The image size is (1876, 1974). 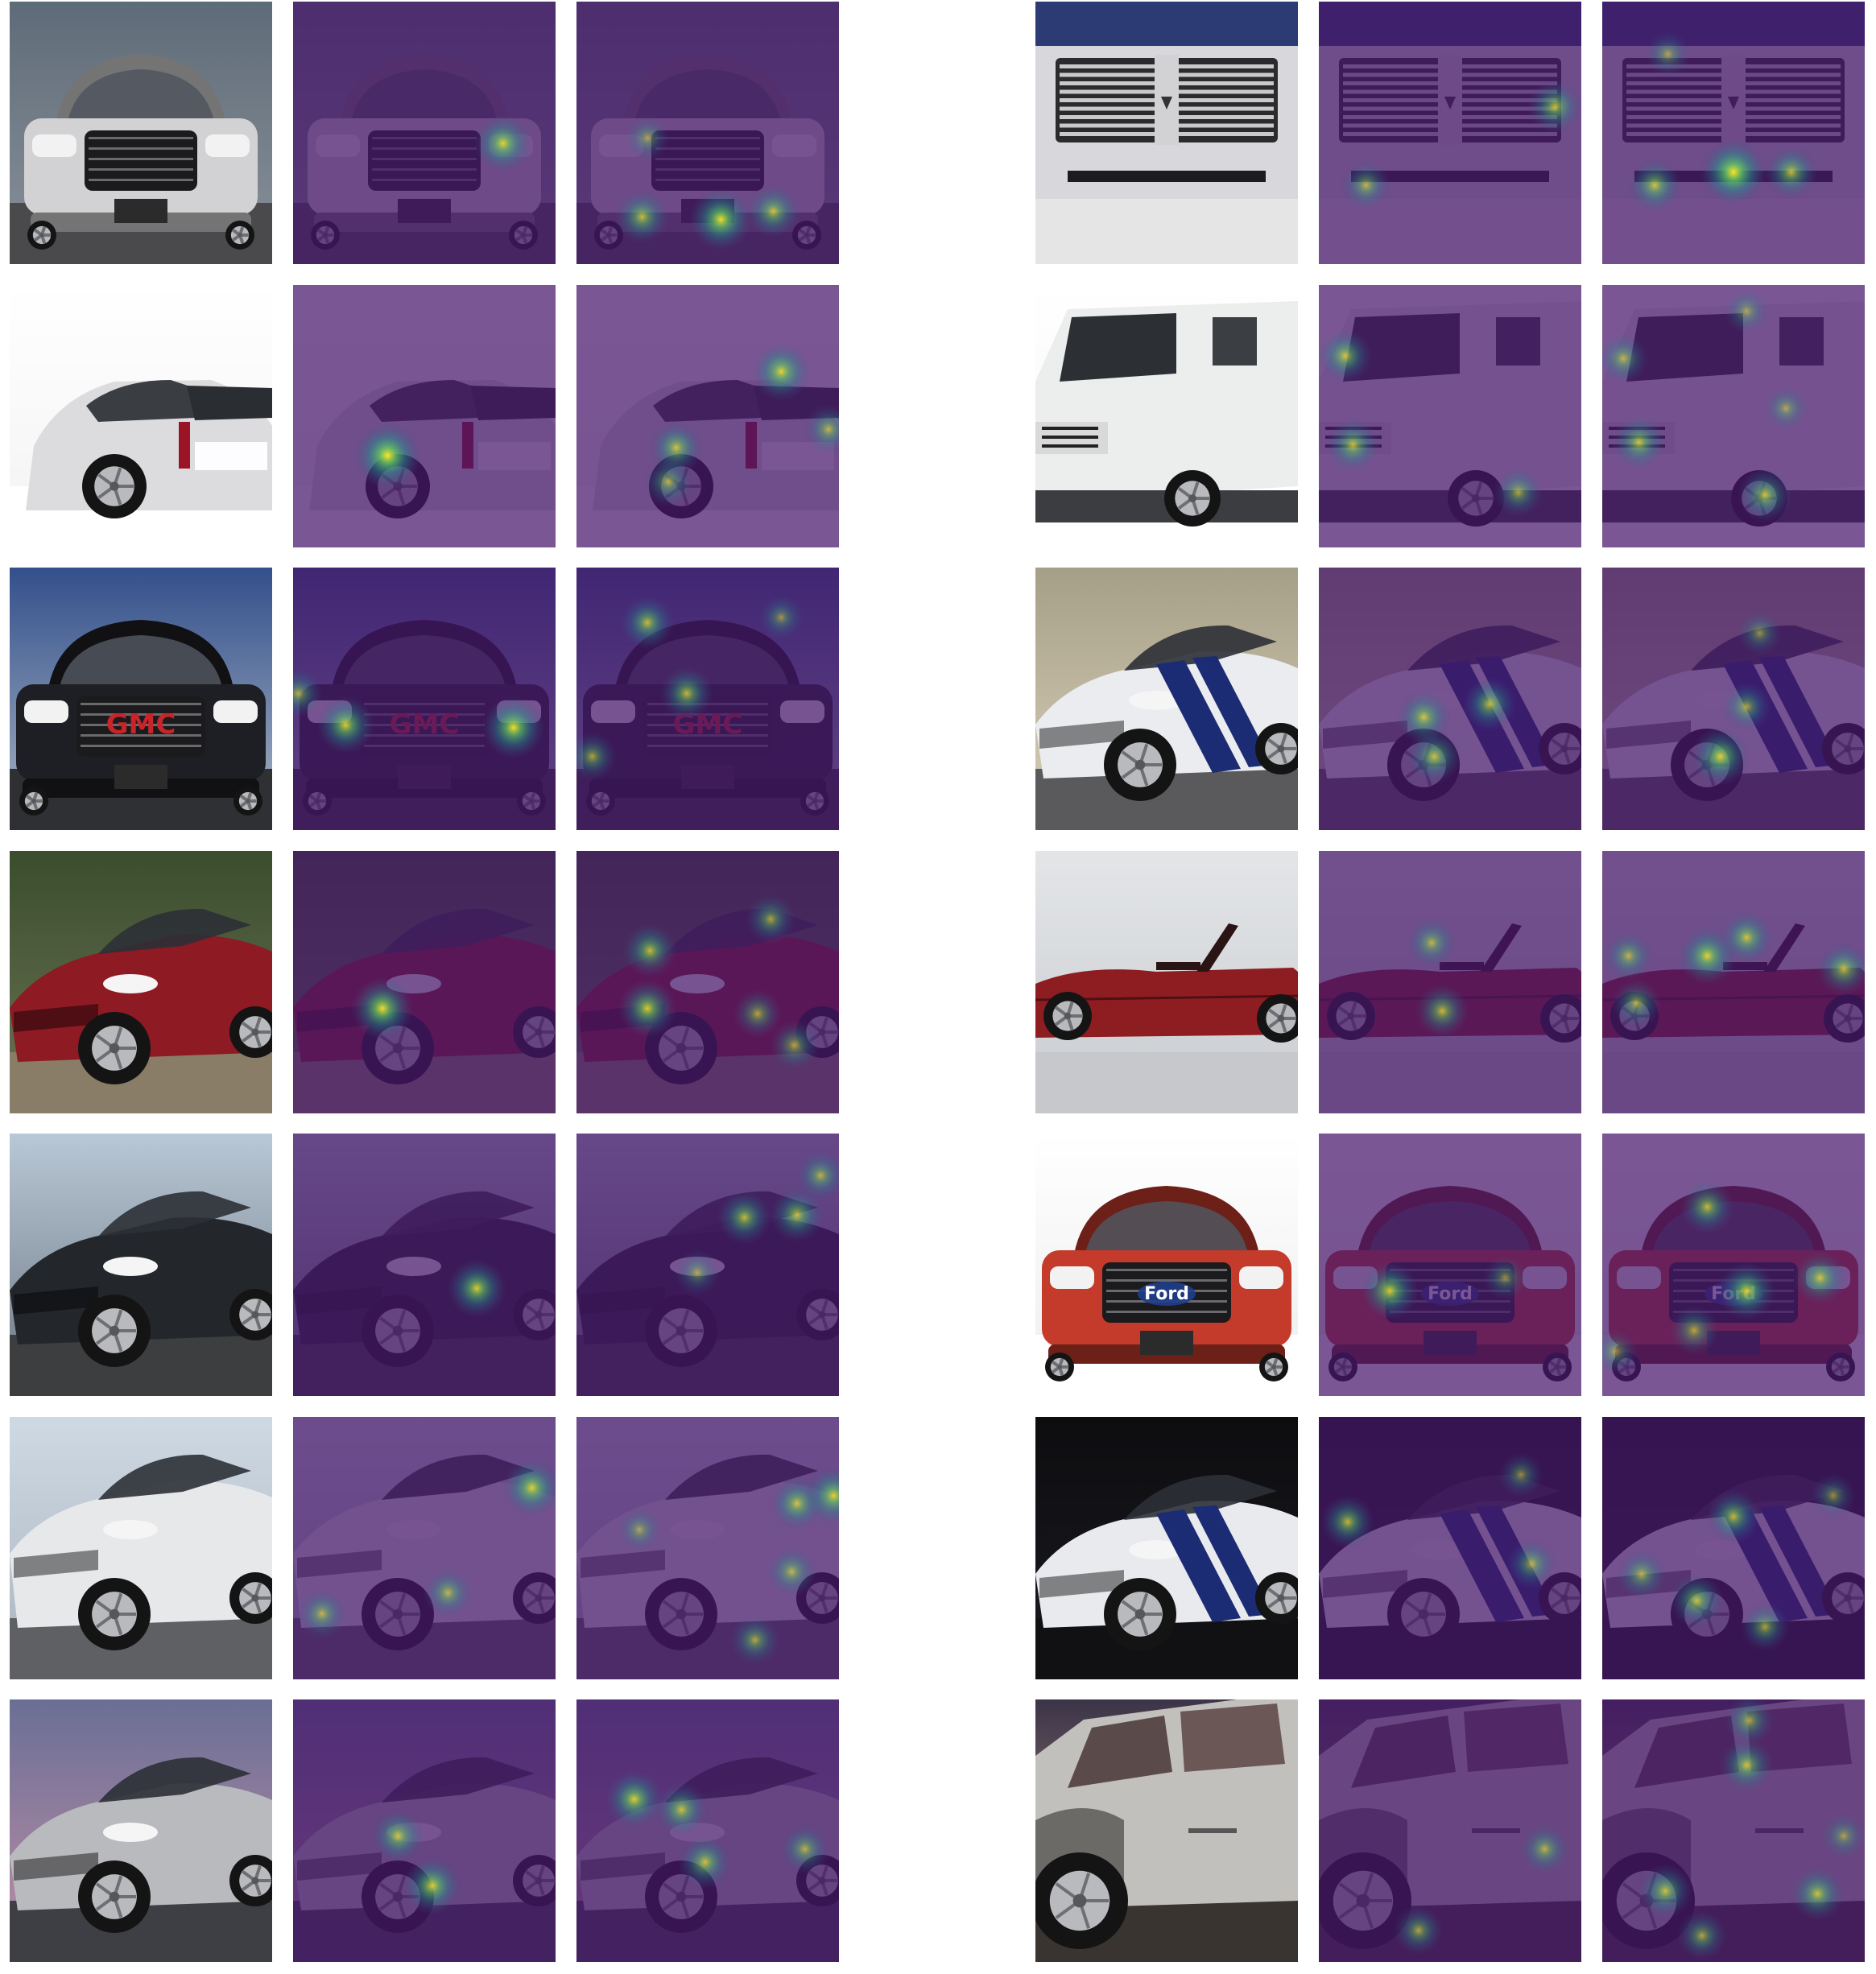 I want to click on left-row-6-original, so click(x=141, y=1548).